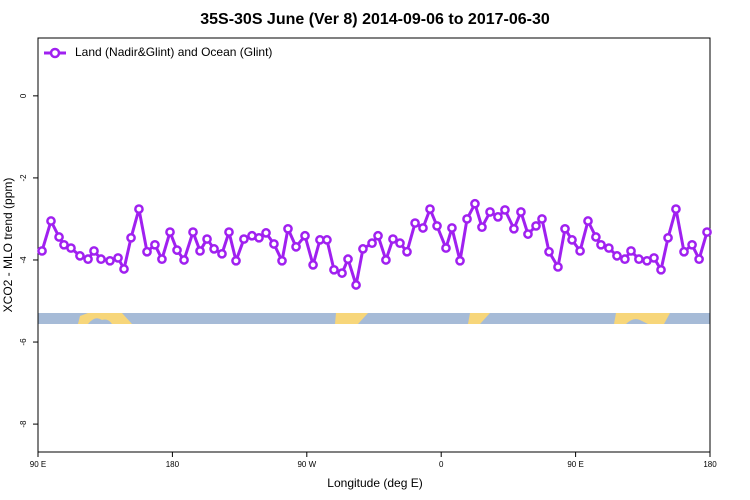 The width and height of the screenshot is (750, 500). I want to click on legend-label: Land (Nadir&Glint) and Ocean (Glint), so click(173, 52).